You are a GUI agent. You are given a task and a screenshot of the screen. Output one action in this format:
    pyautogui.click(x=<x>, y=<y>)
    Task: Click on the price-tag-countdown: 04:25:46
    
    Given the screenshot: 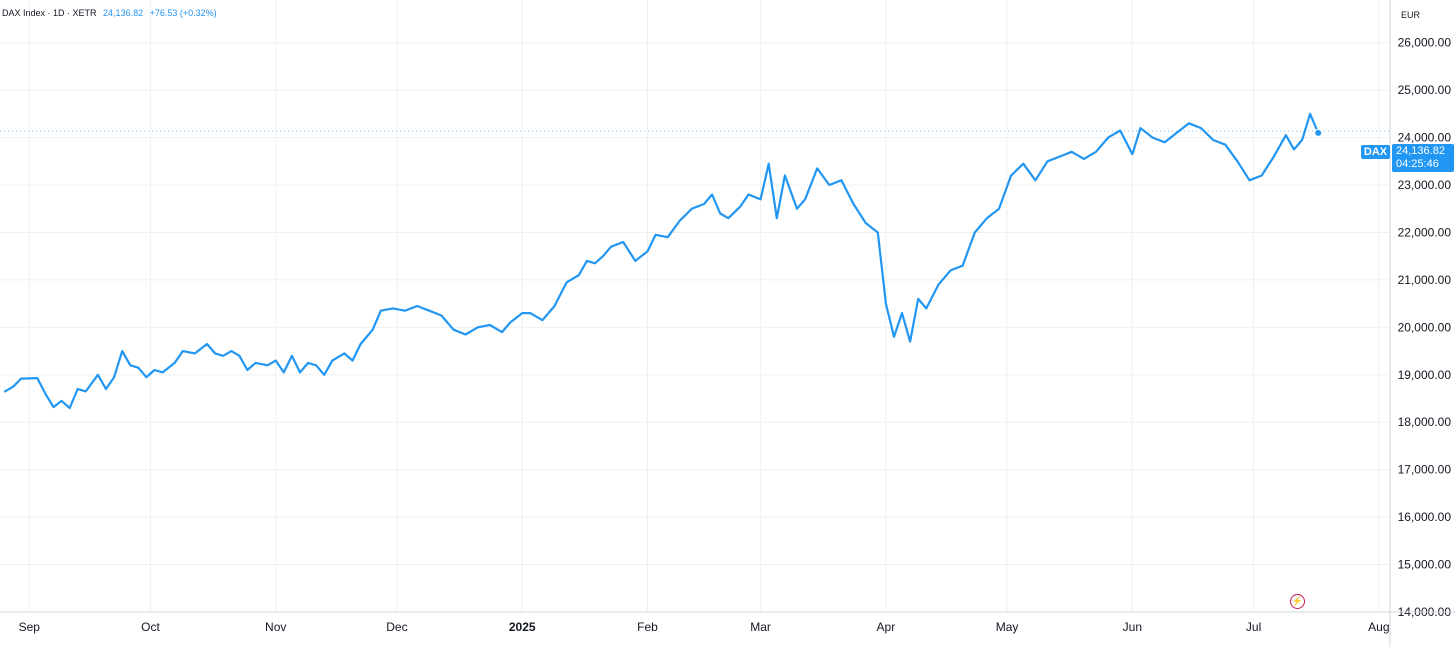 What is the action you would take?
    pyautogui.click(x=1417, y=164)
    